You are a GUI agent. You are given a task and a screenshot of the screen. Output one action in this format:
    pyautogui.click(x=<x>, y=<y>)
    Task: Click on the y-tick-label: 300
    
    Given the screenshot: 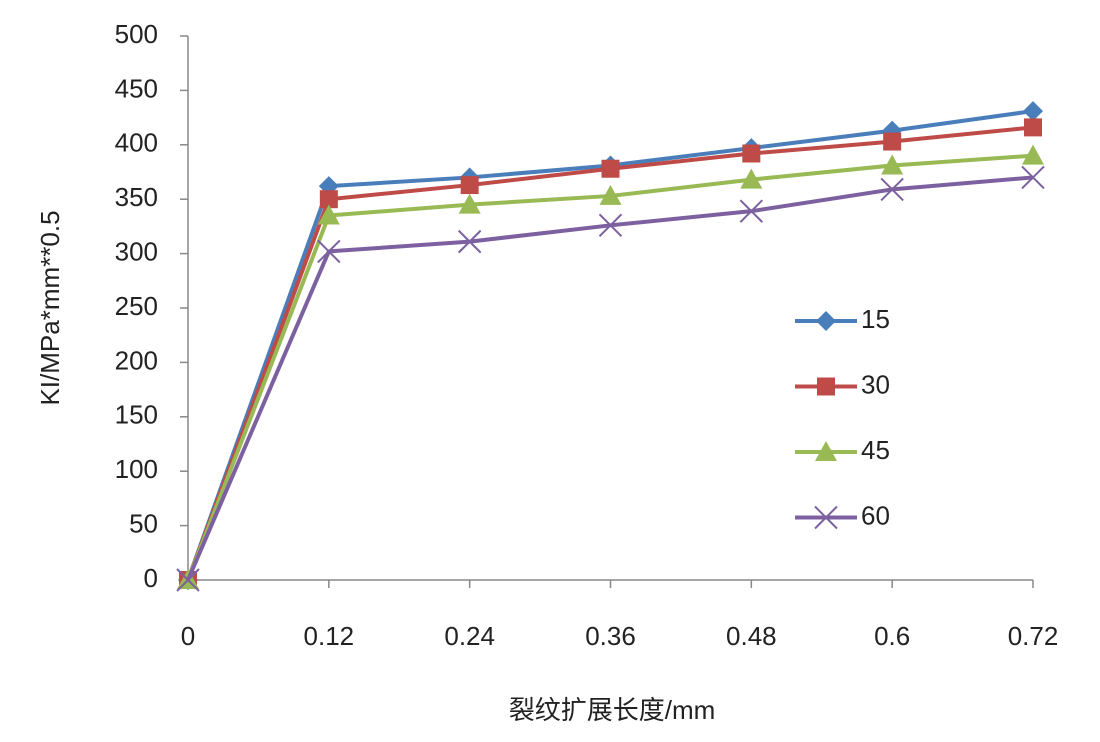 What is the action you would take?
    pyautogui.click(x=136, y=251)
    